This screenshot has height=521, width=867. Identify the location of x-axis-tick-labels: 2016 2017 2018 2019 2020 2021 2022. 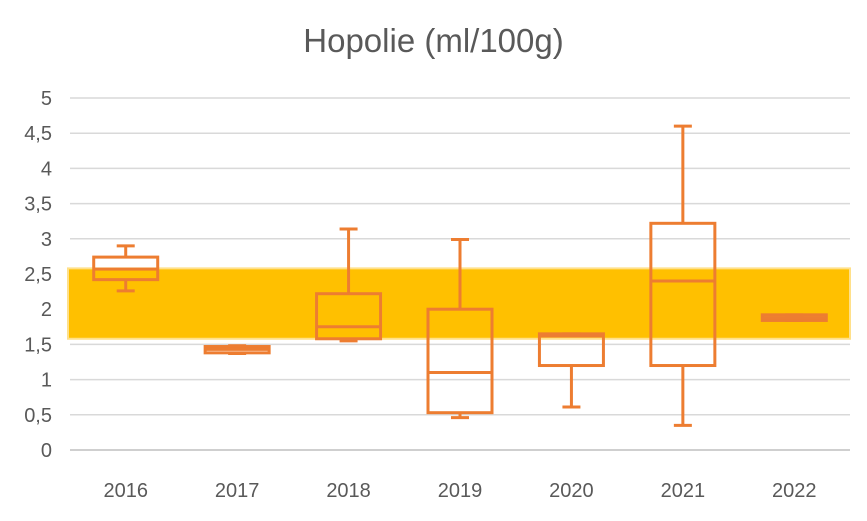
(459, 491).